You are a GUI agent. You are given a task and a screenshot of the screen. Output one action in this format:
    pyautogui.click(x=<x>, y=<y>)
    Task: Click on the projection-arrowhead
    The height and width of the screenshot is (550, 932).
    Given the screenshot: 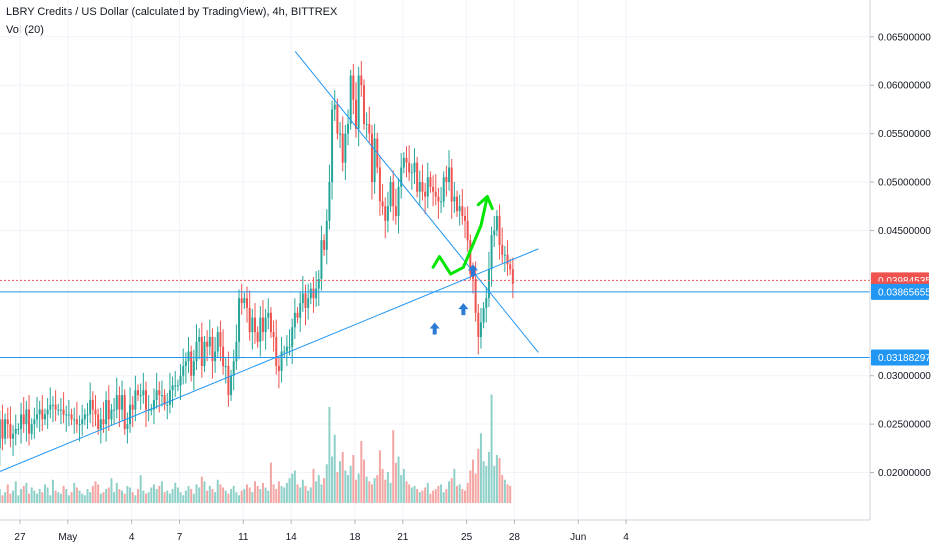 What is the action you would take?
    pyautogui.click(x=485, y=203)
    